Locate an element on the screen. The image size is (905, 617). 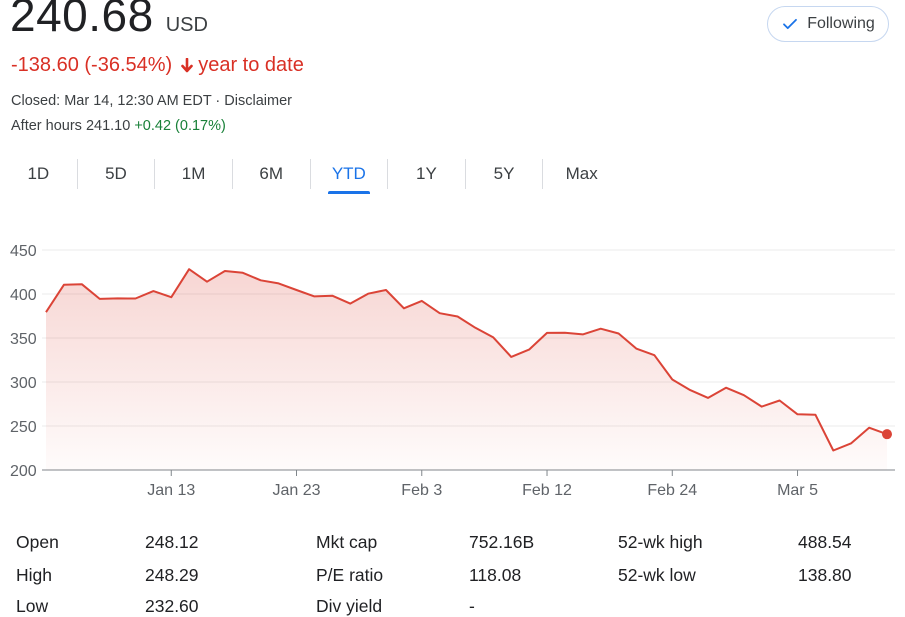
x-axis: Jan 13 Jan 23 Feb 3 Feb 12 Feb 24 Mar 5 is located at coordinates (482, 484).